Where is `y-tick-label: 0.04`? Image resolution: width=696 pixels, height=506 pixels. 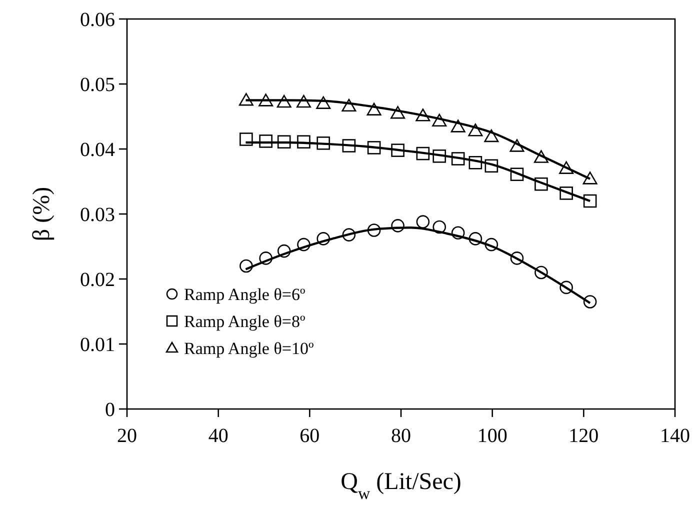
y-tick-label: 0.04 is located at coordinates (97, 150).